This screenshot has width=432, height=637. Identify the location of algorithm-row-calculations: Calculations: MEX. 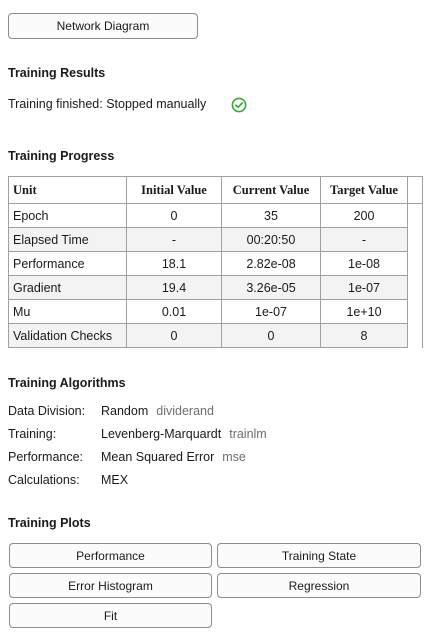
(68, 480).